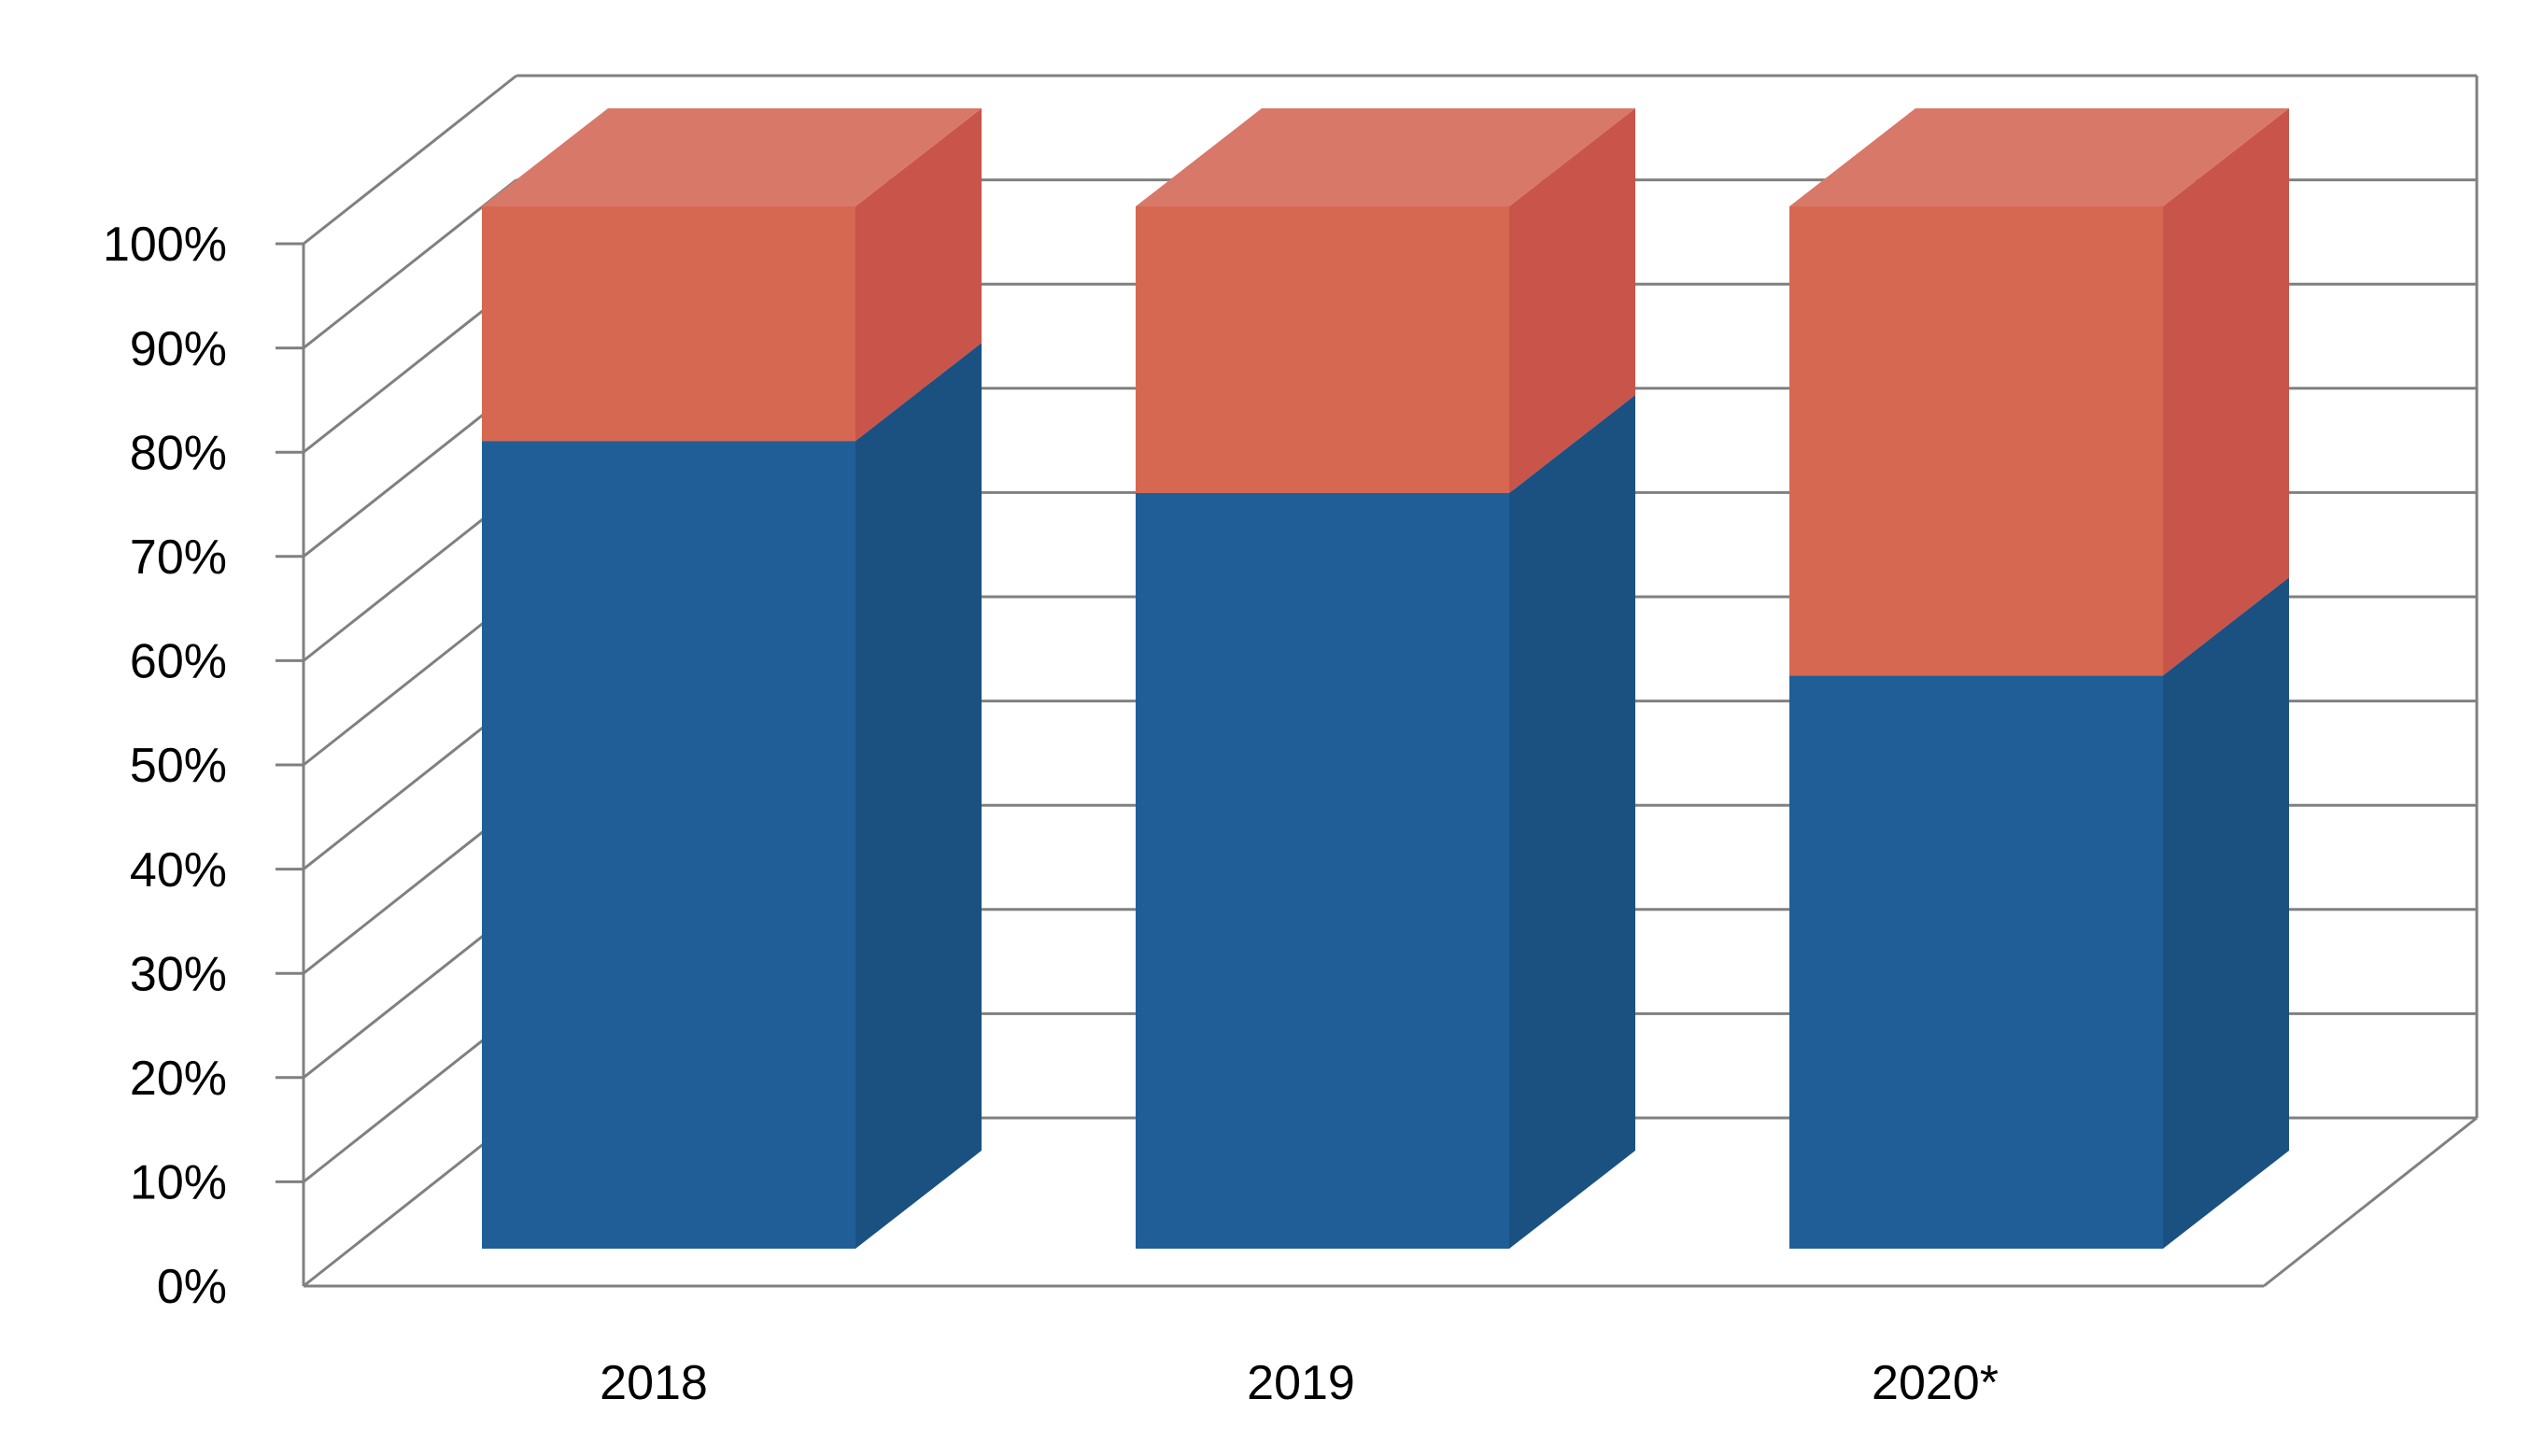 This screenshot has width=2530, height=1456. I want to click on floor, so click(1391, 1202).